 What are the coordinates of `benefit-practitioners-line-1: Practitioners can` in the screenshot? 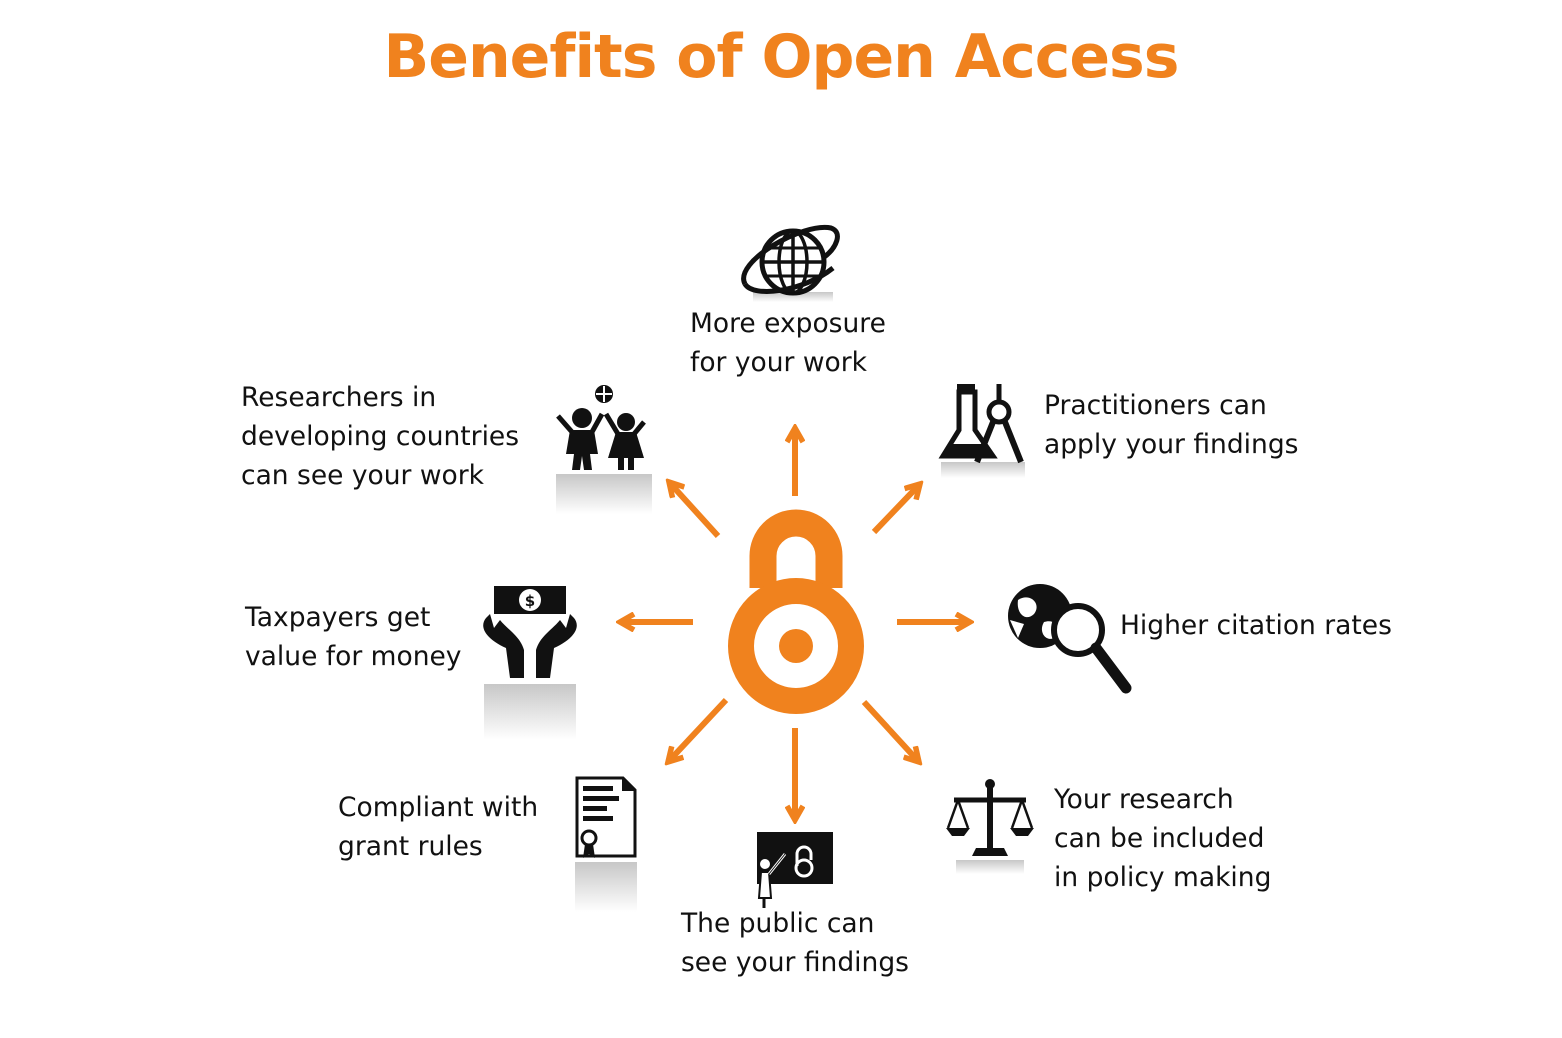 It's located at (1155, 405).